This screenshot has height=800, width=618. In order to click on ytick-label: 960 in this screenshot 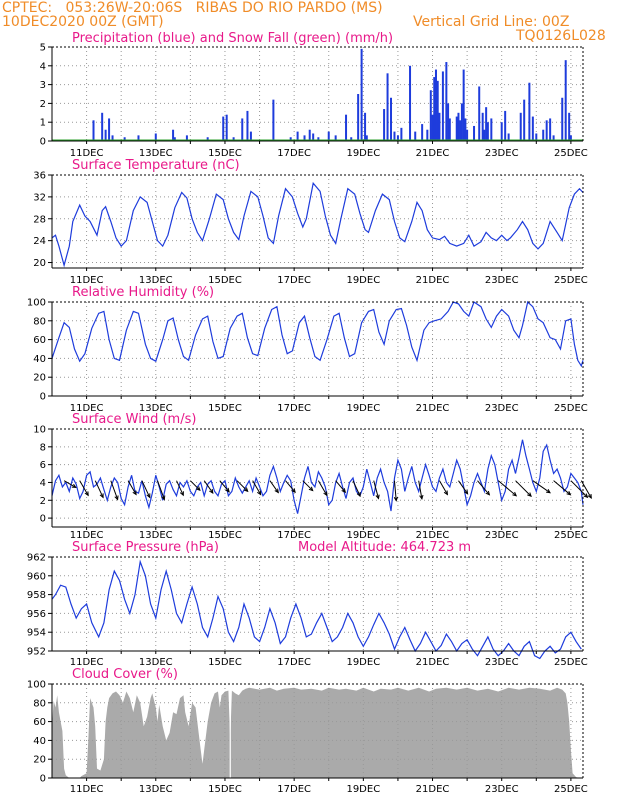, I will do `click(36, 576)`.